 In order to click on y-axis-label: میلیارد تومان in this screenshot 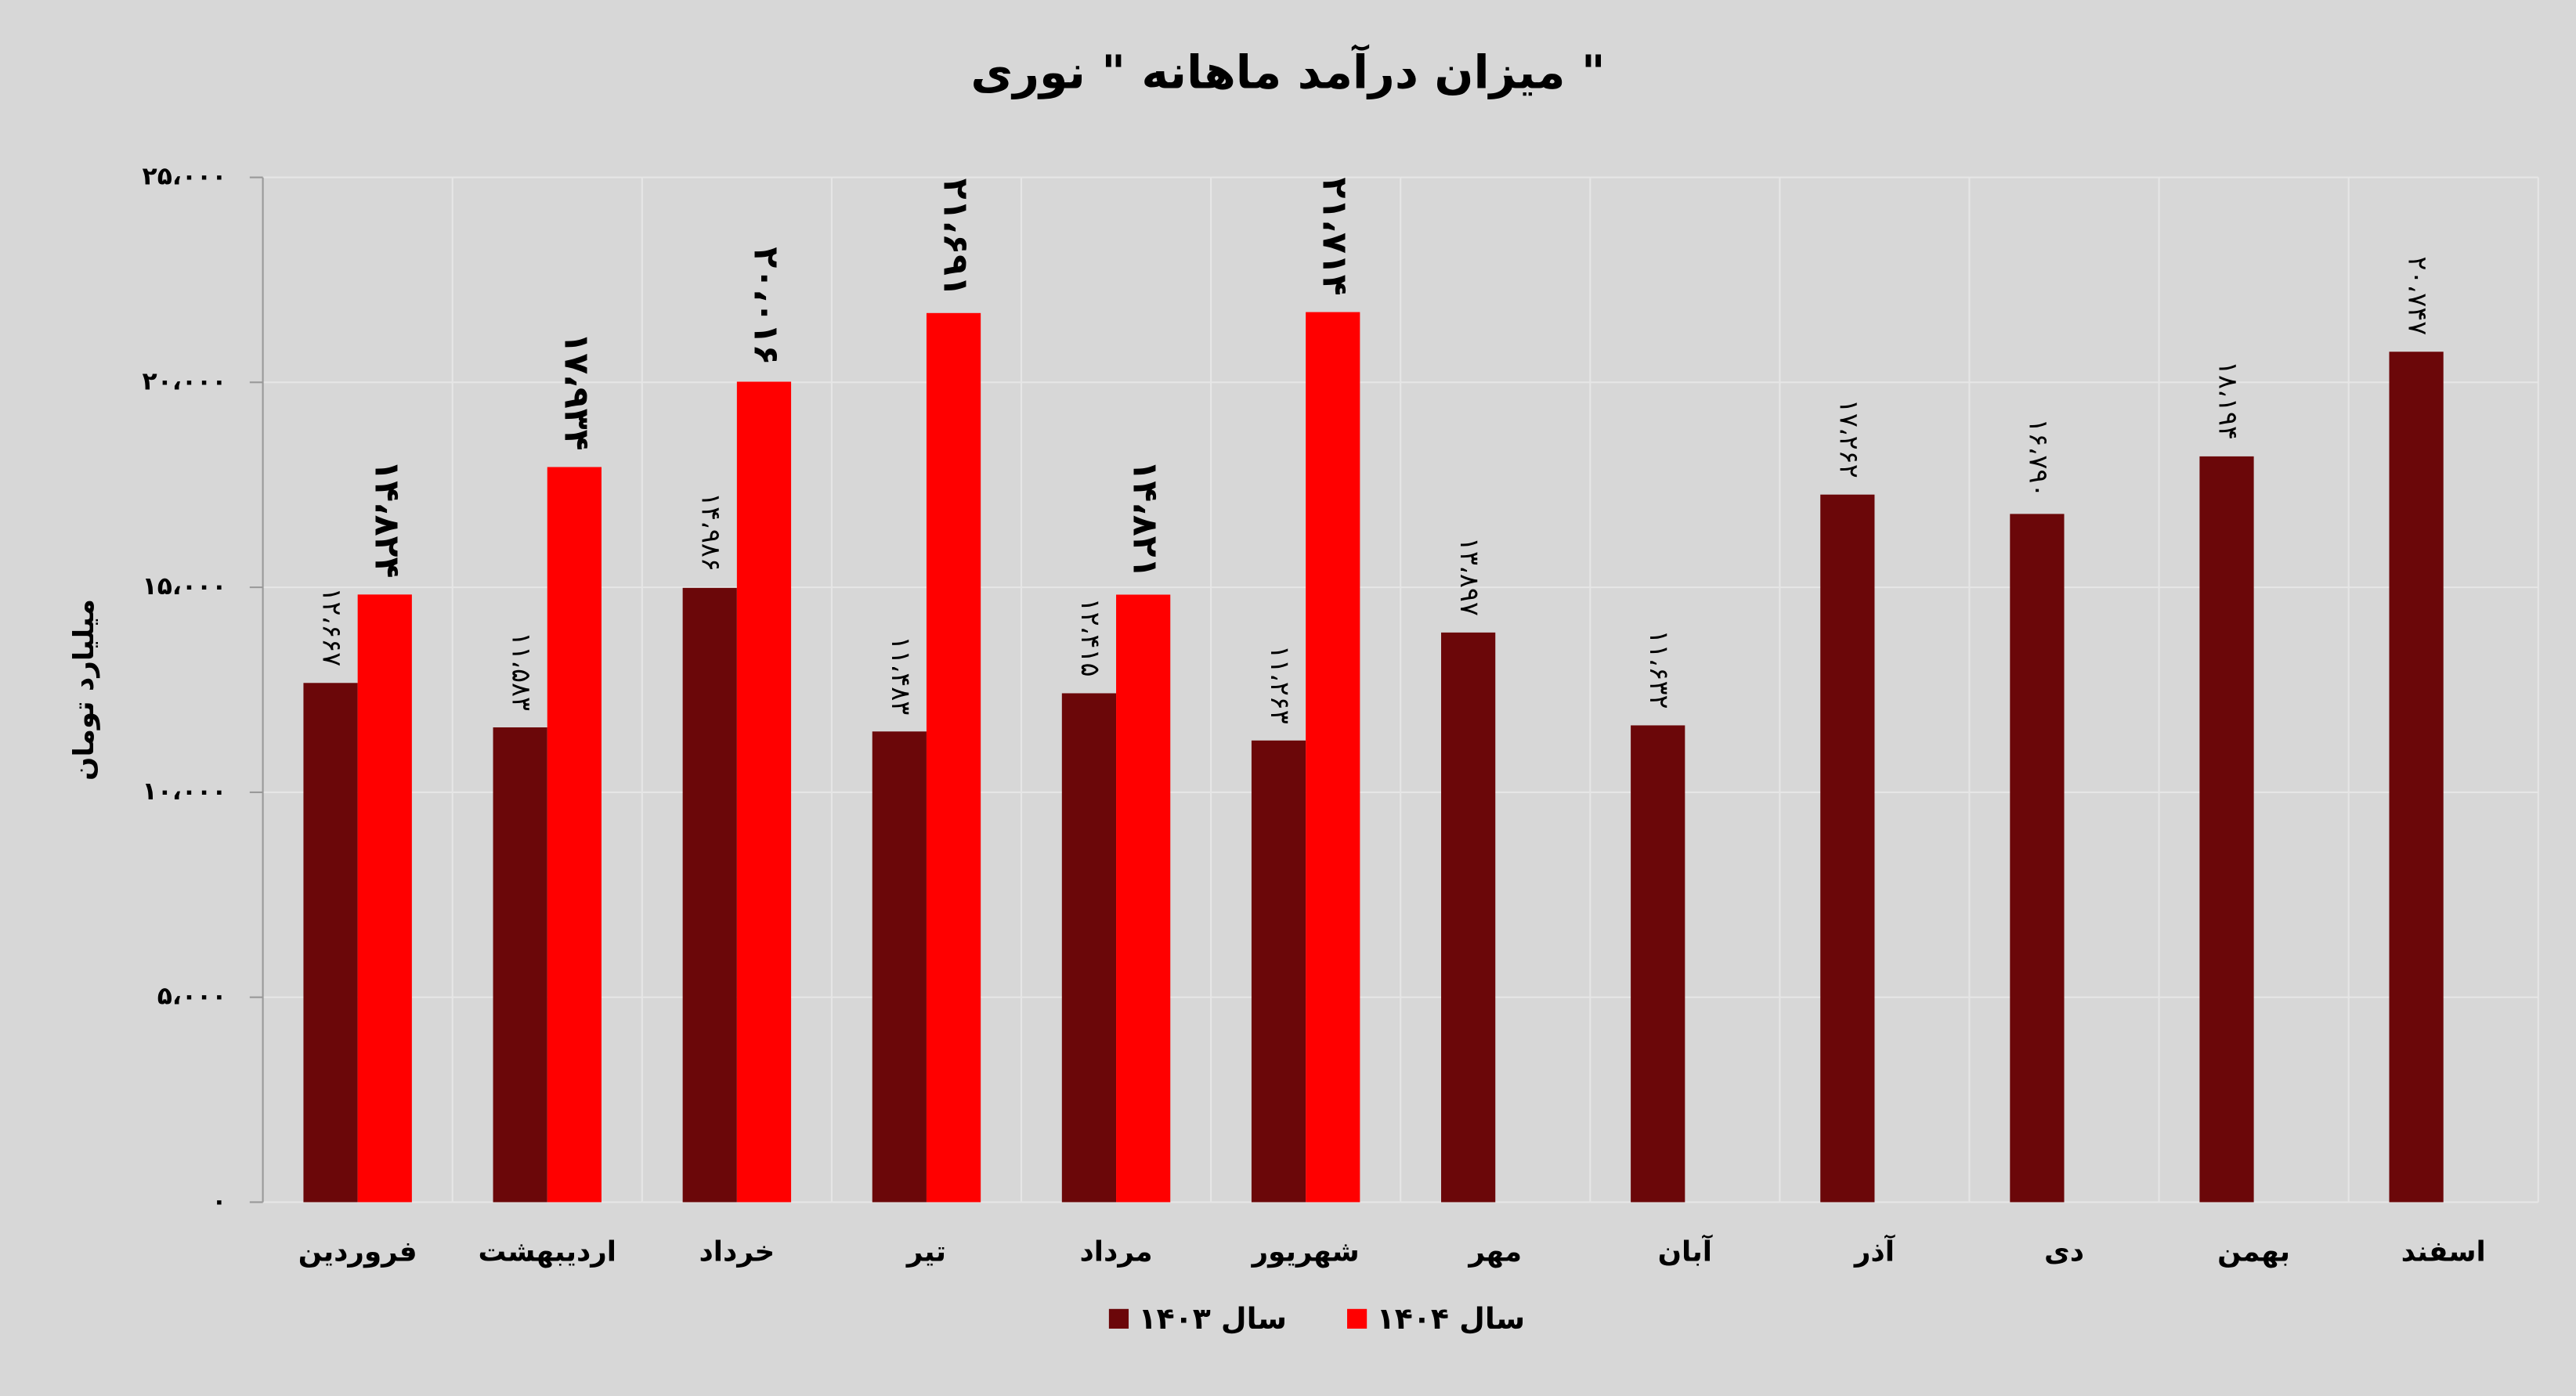, I will do `click(84, 690)`.